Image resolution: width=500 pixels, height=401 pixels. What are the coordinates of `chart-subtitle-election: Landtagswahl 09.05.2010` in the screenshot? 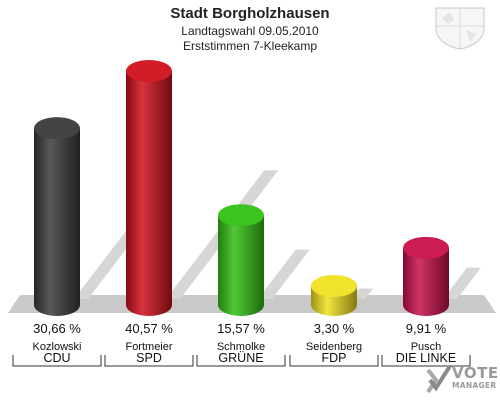 It's located at (250, 31).